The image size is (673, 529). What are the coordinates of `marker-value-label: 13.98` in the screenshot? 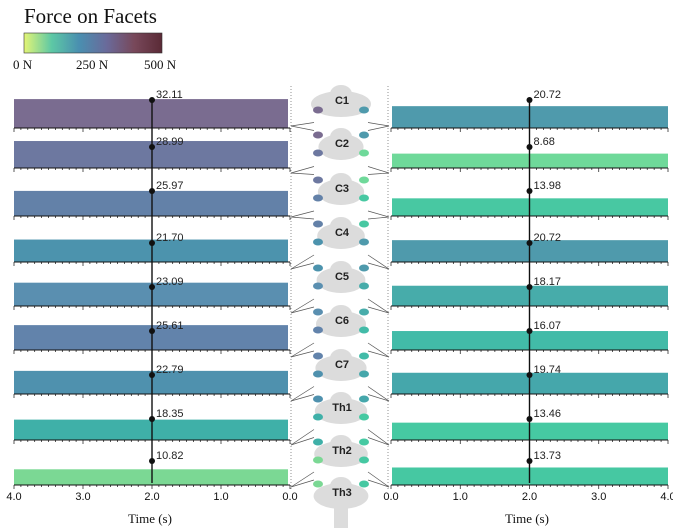 It's located at (548, 186).